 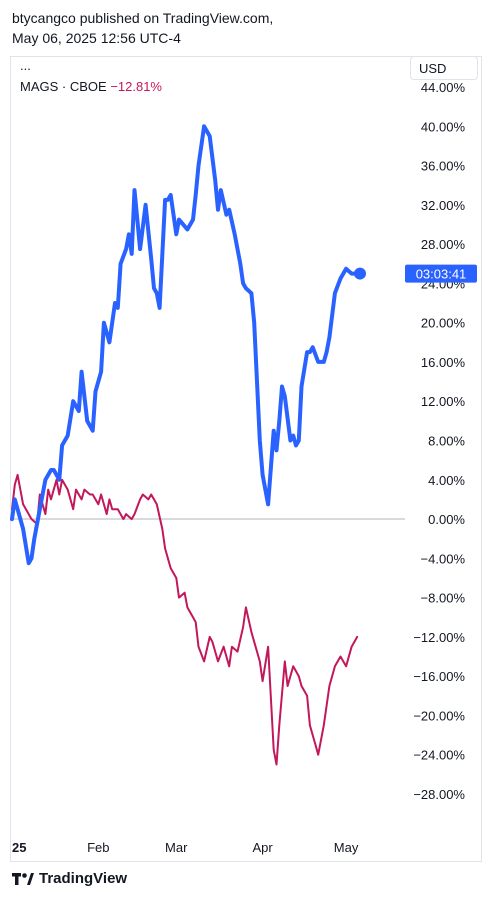 I want to click on y-tick-label: −28.00%, so click(x=439, y=794).